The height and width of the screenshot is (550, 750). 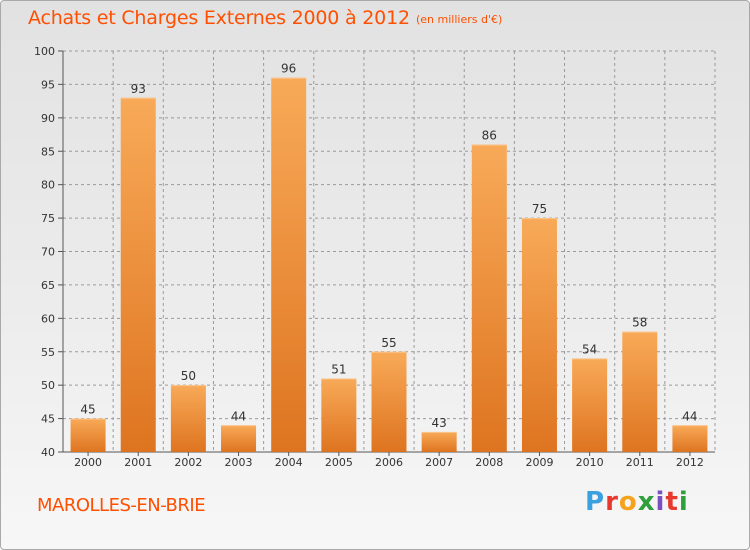 I want to click on logo-letter: r, so click(x=612, y=502).